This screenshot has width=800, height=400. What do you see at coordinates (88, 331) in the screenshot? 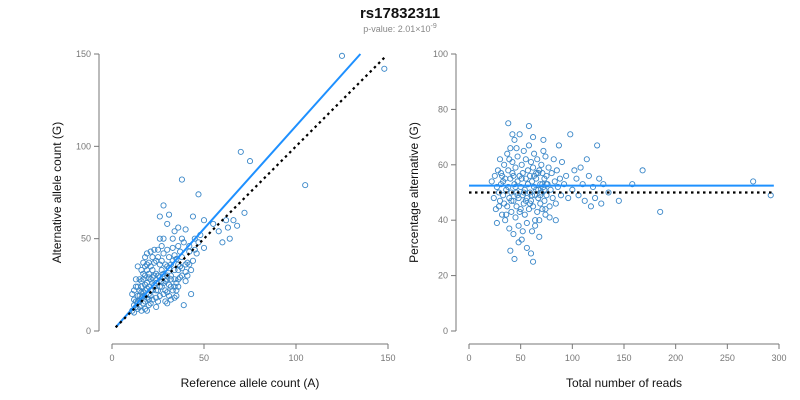
I see `left-y-tick-label: 0` at bounding box center [88, 331].